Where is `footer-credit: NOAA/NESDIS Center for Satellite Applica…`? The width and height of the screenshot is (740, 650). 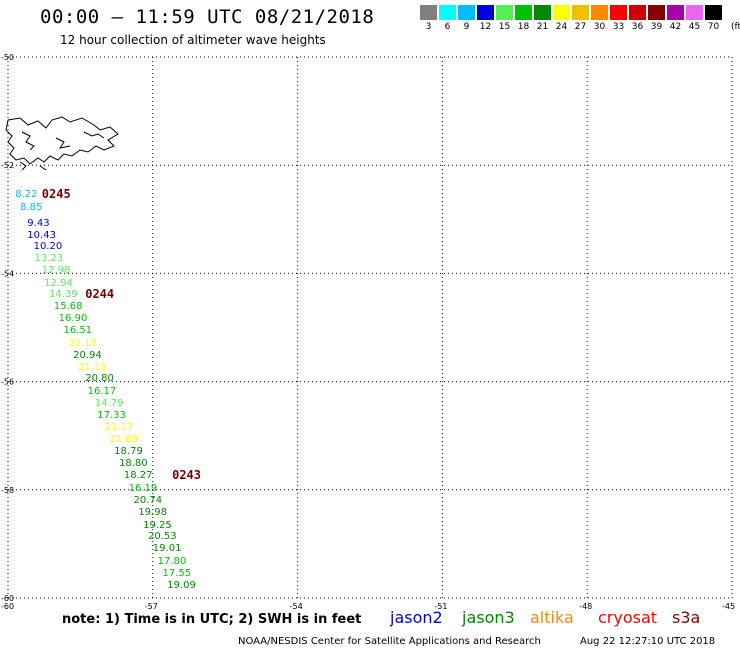 footer-credit: NOAA/NESDIS Center for Satellite Applica… is located at coordinates (389, 641).